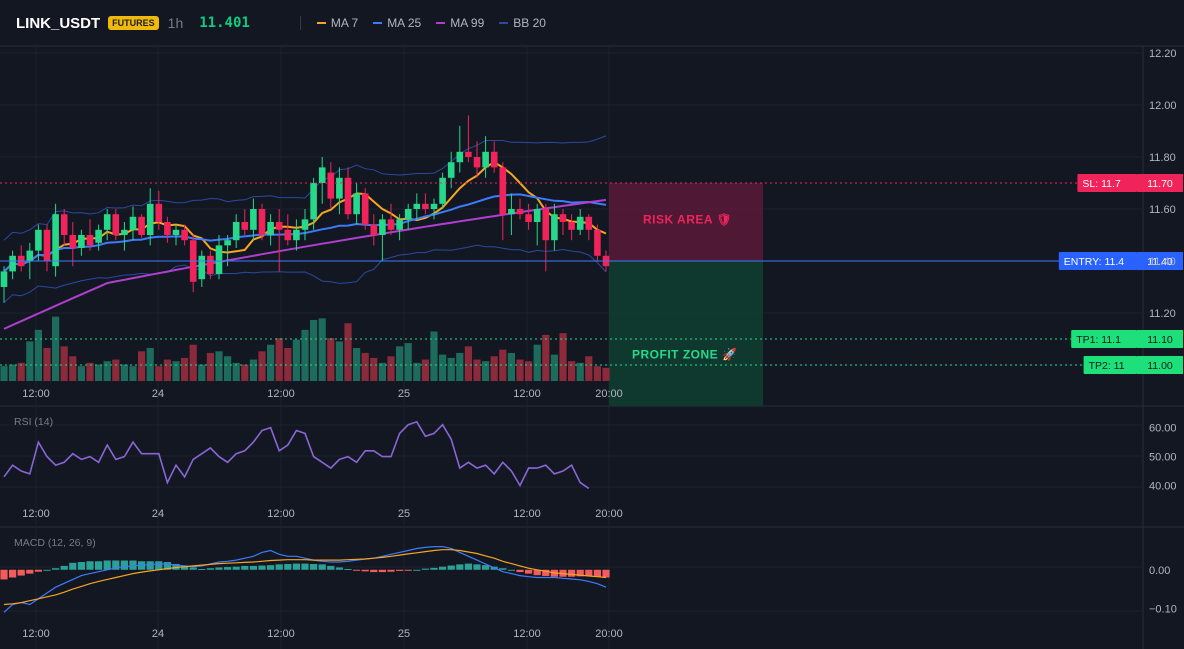 The height and width of the screenshot is (649, 1184). Describe the element at coordinates (158, 394) in the screenshot. I see `time-tick: 24` at that location.